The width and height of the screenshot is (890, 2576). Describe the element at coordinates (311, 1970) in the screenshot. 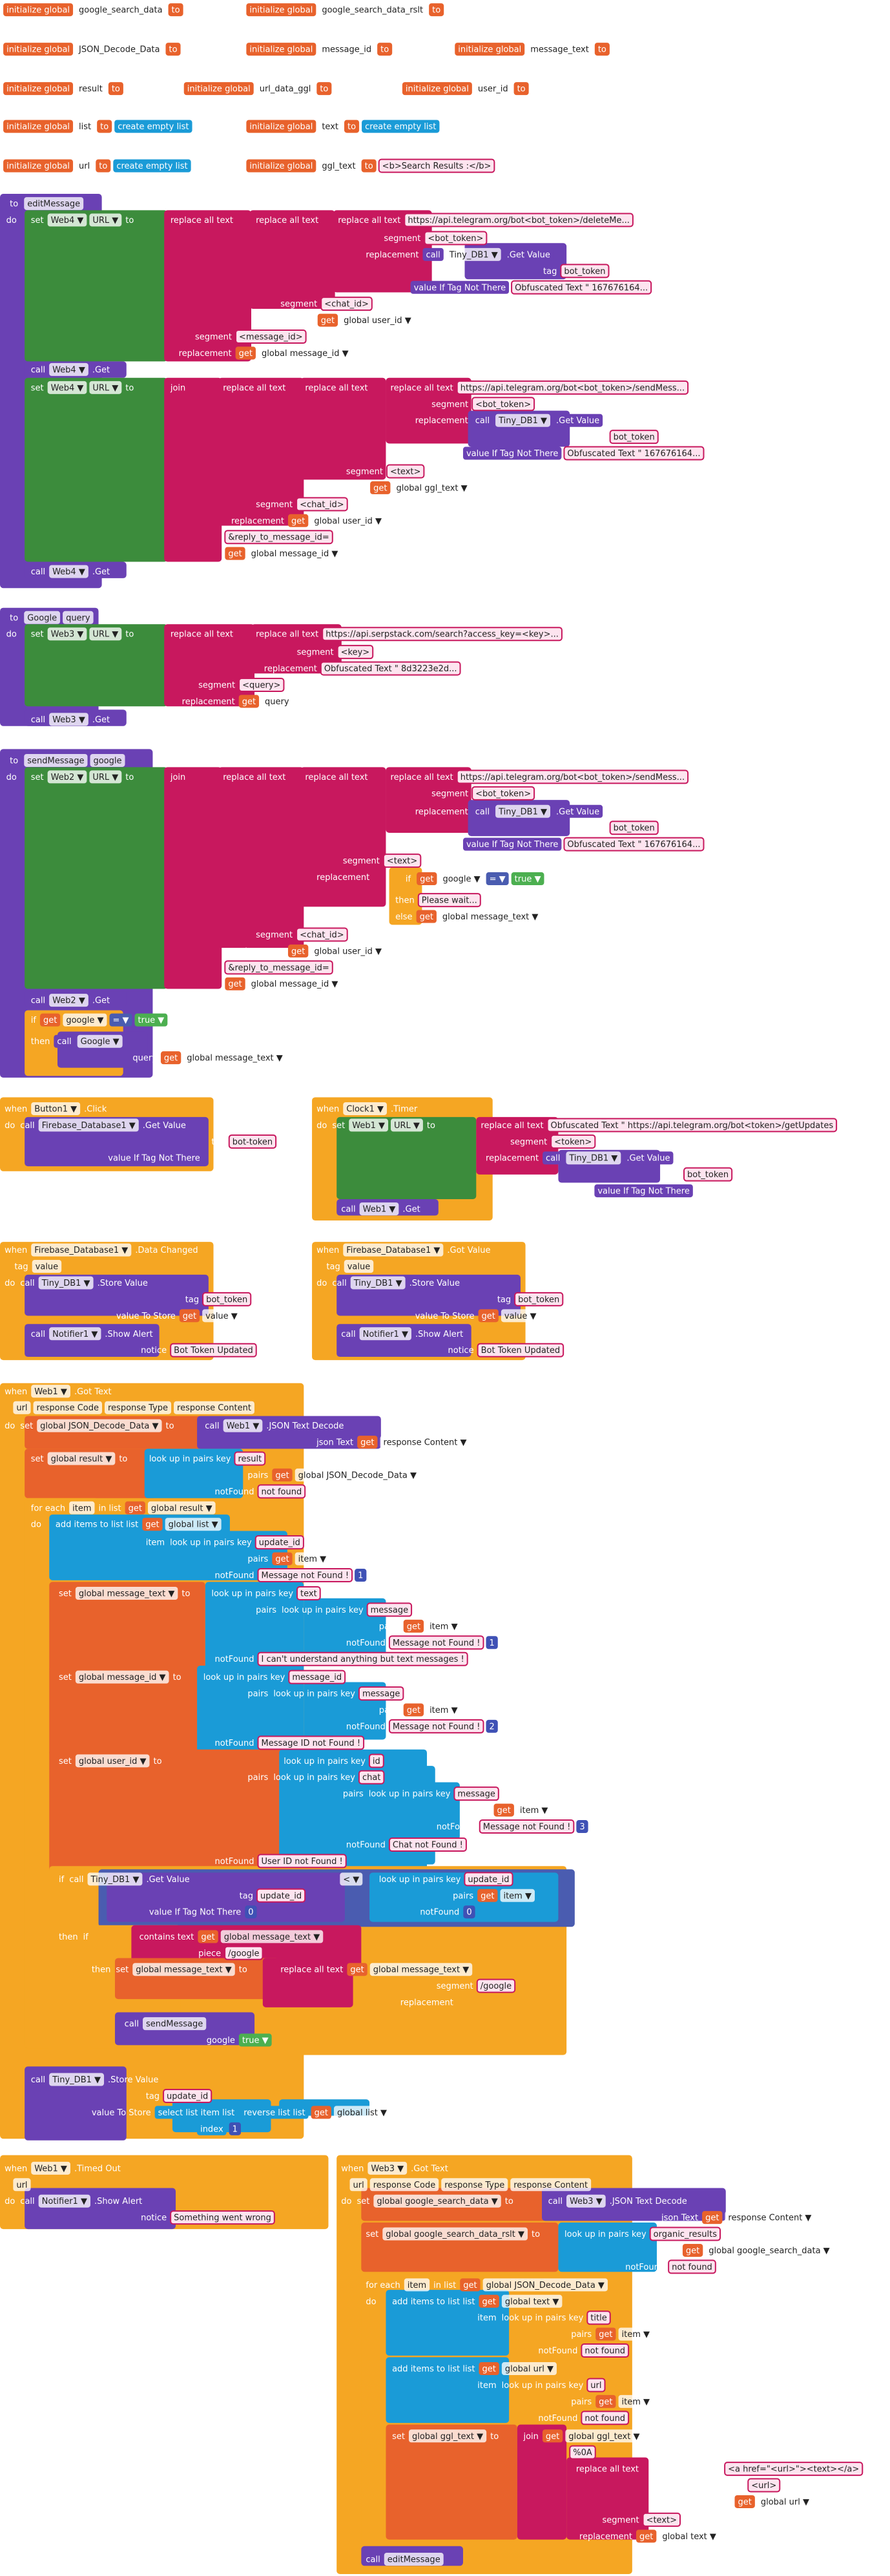

I see `block-chip: replace all text` at that location.